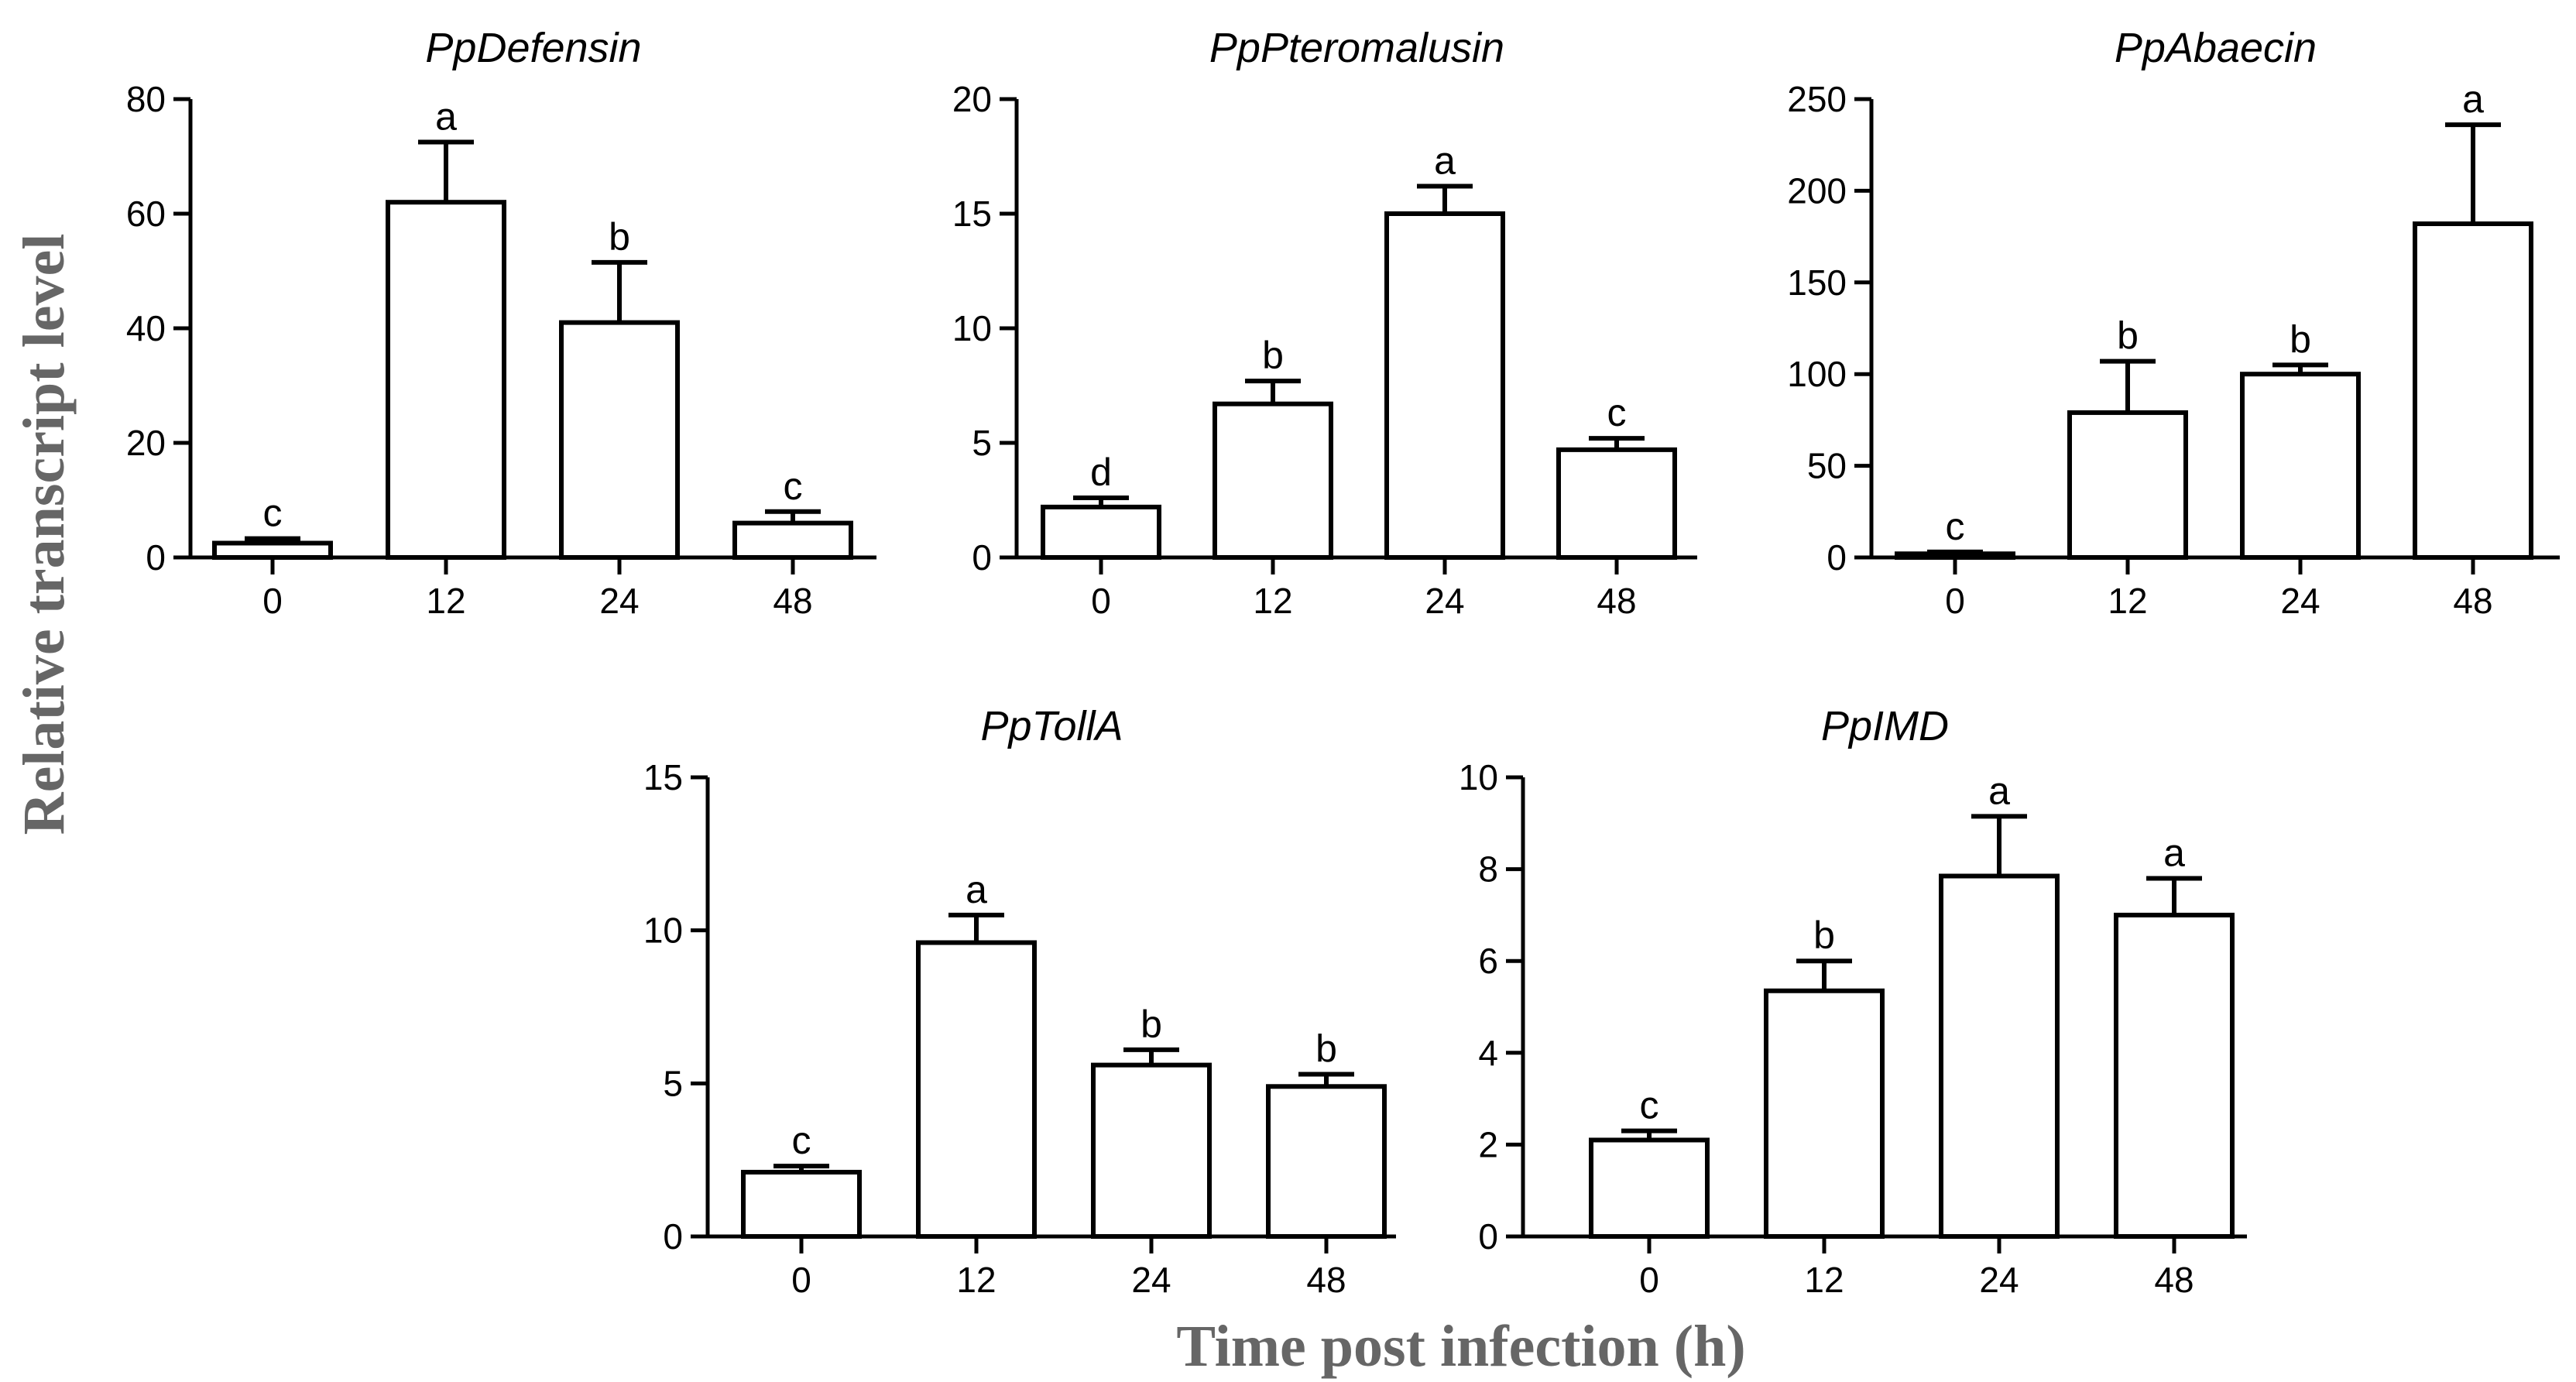  Describe the element at coordinates (1817, 374) in the screenshot. I see `y-tick-label: 100` at that location.